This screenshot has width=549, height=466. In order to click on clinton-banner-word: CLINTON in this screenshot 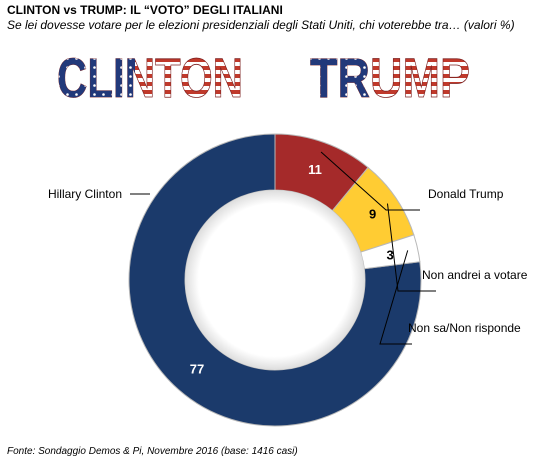, I will do `click(150, 77)`.